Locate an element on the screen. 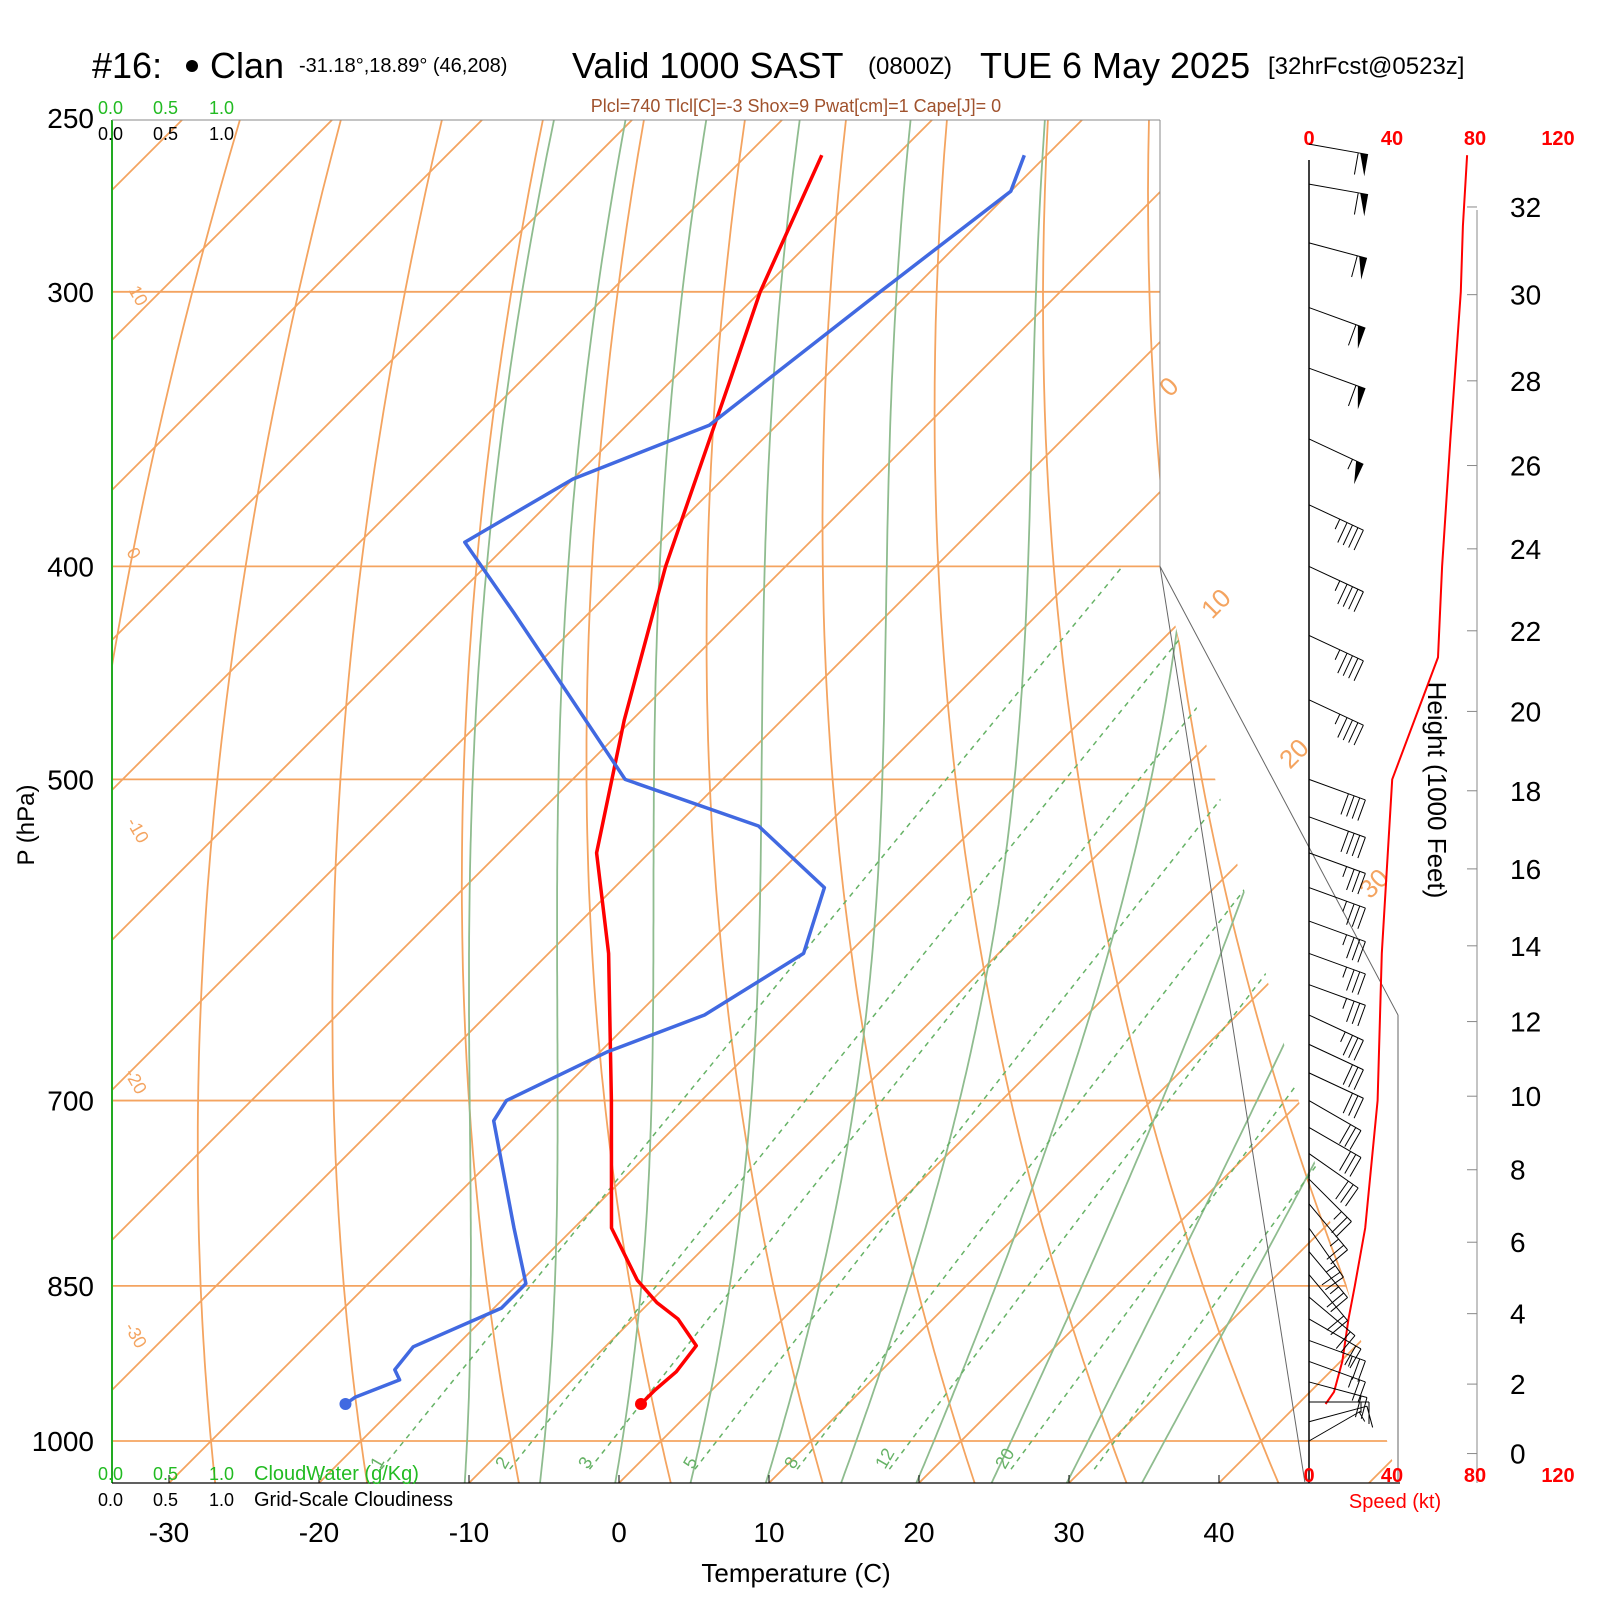 The image size is (1600, 1600). x-tick-label: 30 is located at coordinates (1068, 1532).